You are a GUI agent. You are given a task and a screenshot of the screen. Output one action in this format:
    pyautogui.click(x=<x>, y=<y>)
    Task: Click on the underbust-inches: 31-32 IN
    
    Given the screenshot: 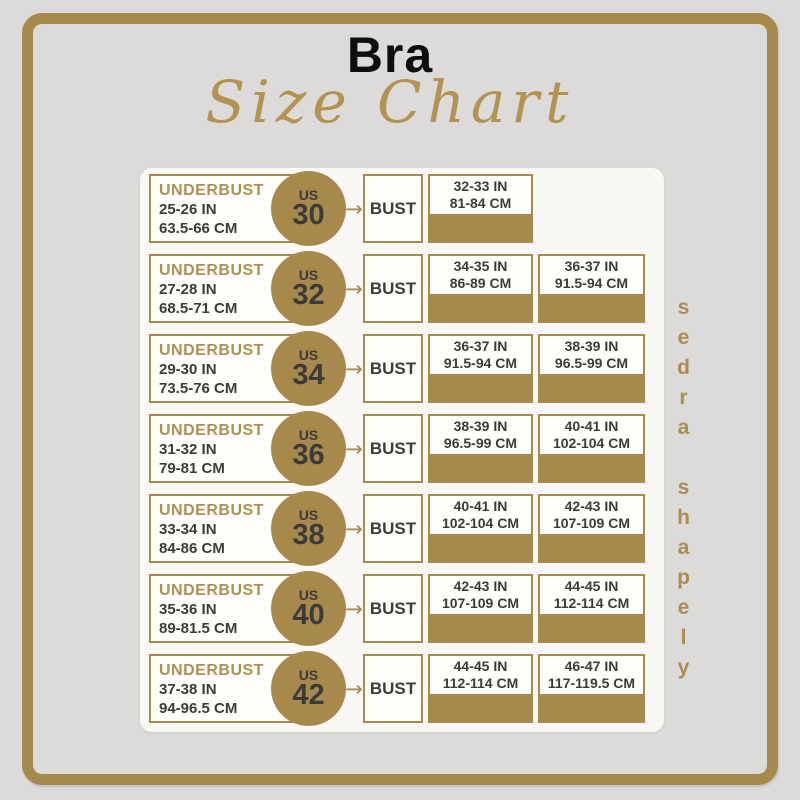 What is the action you would take?
    pyautogui.click(x=188, y=449)
    